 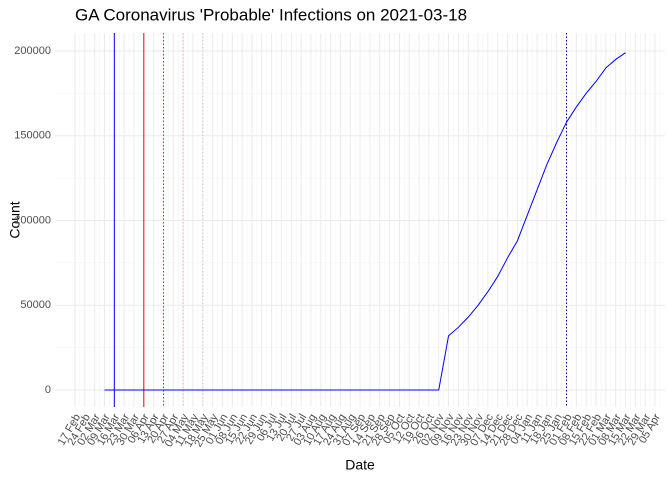 What do you see at coordinates (35, 305) in the screenshot?
I see `y-tick-label: 50000` at bounding box center [35, 305].